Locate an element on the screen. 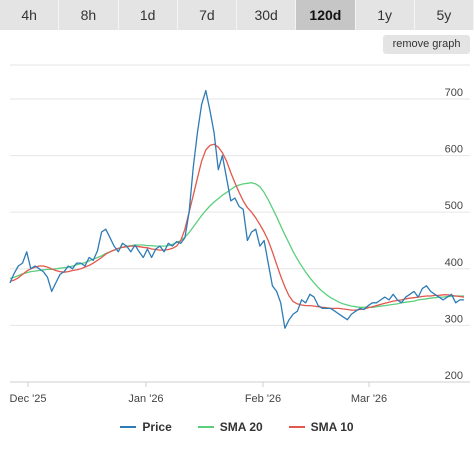  legend-item-sma-10: SMA 10 is located at coordinates (321, 427).